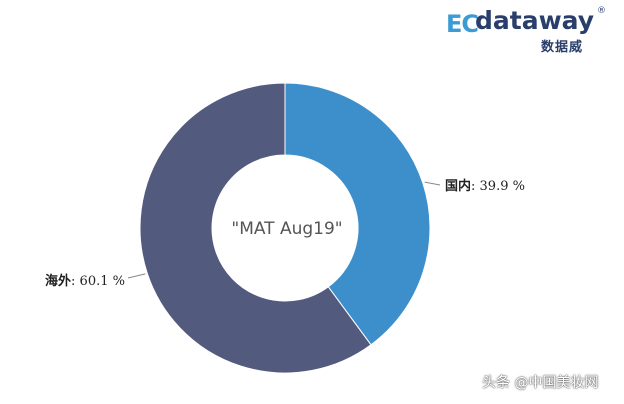 This screenshot has height=404, width=624. What do you see at coordinates (535, 20) in the screenshot?
I see `logo-text: dataway` at bounding box center [535, 20].